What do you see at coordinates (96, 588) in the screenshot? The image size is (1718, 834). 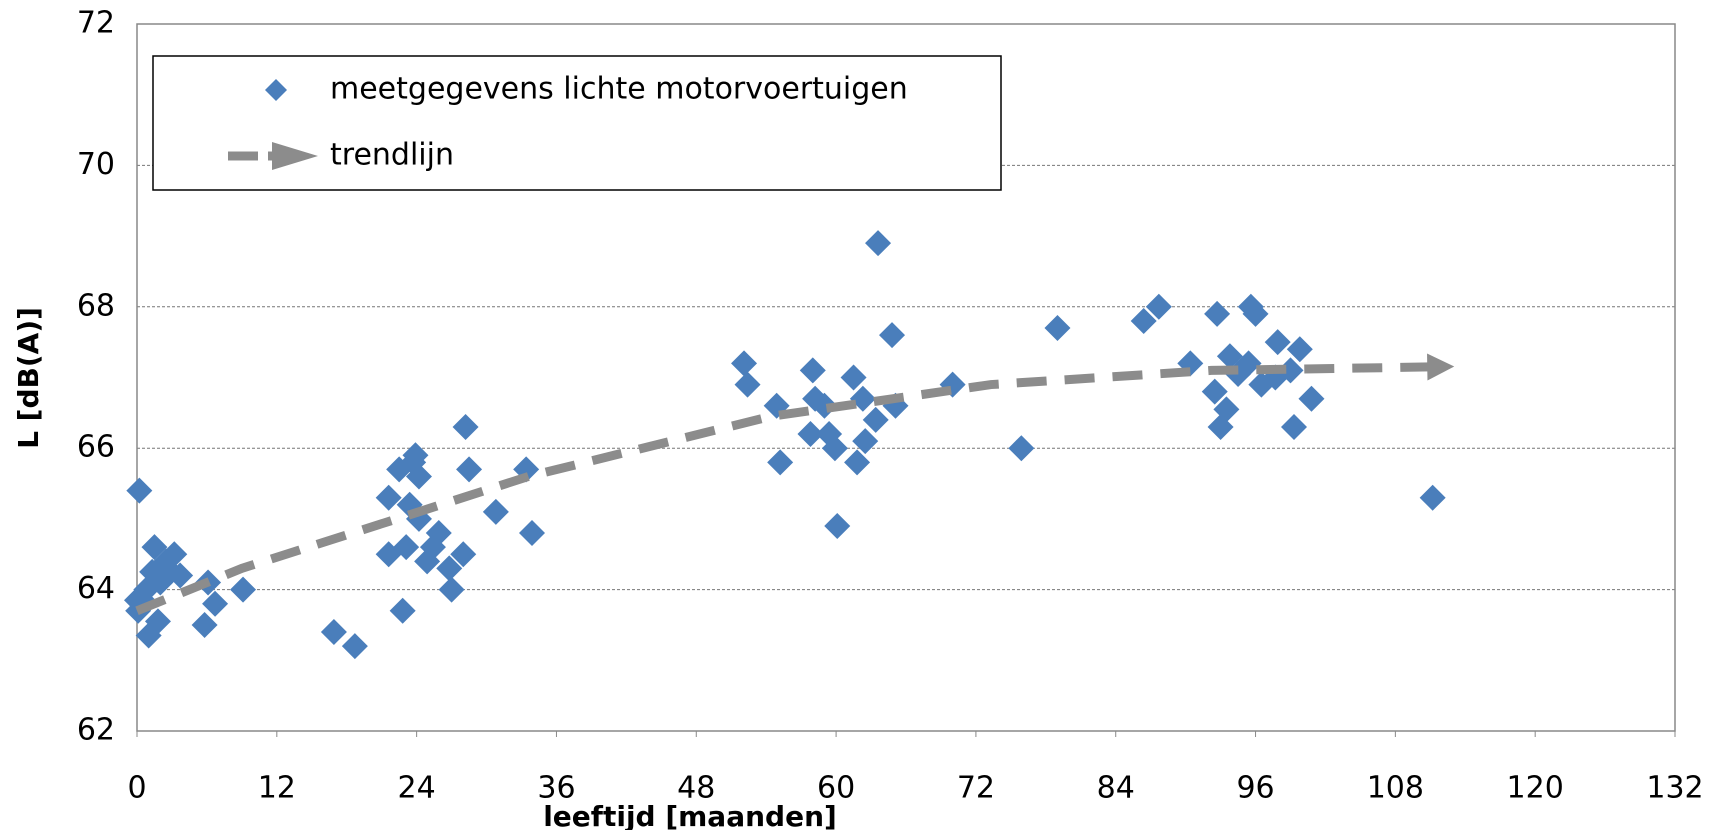 I see `y-tick-label: 64` at bounding box center [96, 588].